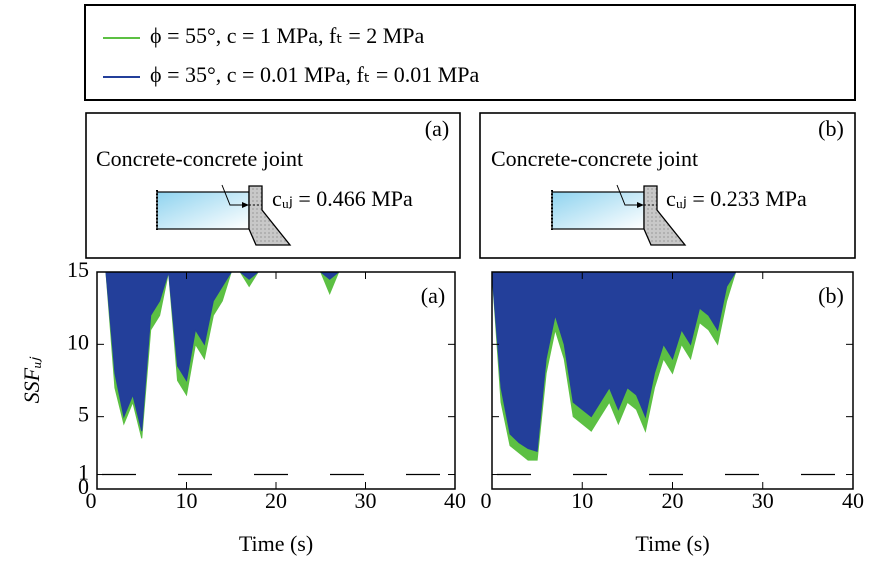 The width and height of the screenshot is (878, 567). I want to click on inset-text: cᵤⱼ = 0.466 MPa, so click(342, 198).